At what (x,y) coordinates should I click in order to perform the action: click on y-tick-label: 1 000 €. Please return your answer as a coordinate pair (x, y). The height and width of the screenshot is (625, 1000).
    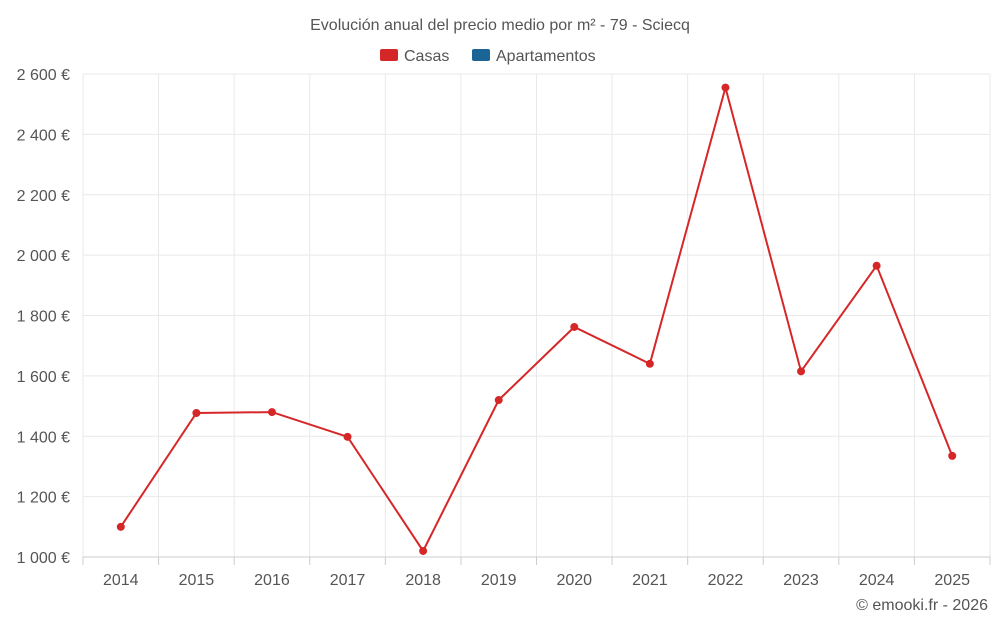
    Looking at the image, I should click on (43, 558).